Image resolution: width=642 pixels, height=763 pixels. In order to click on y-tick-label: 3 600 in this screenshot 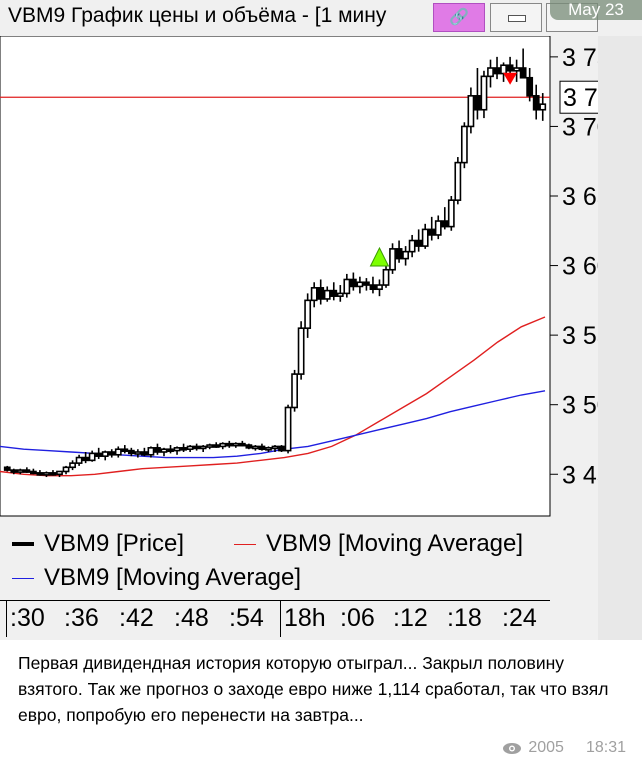, I will do `click(580, 267)`.